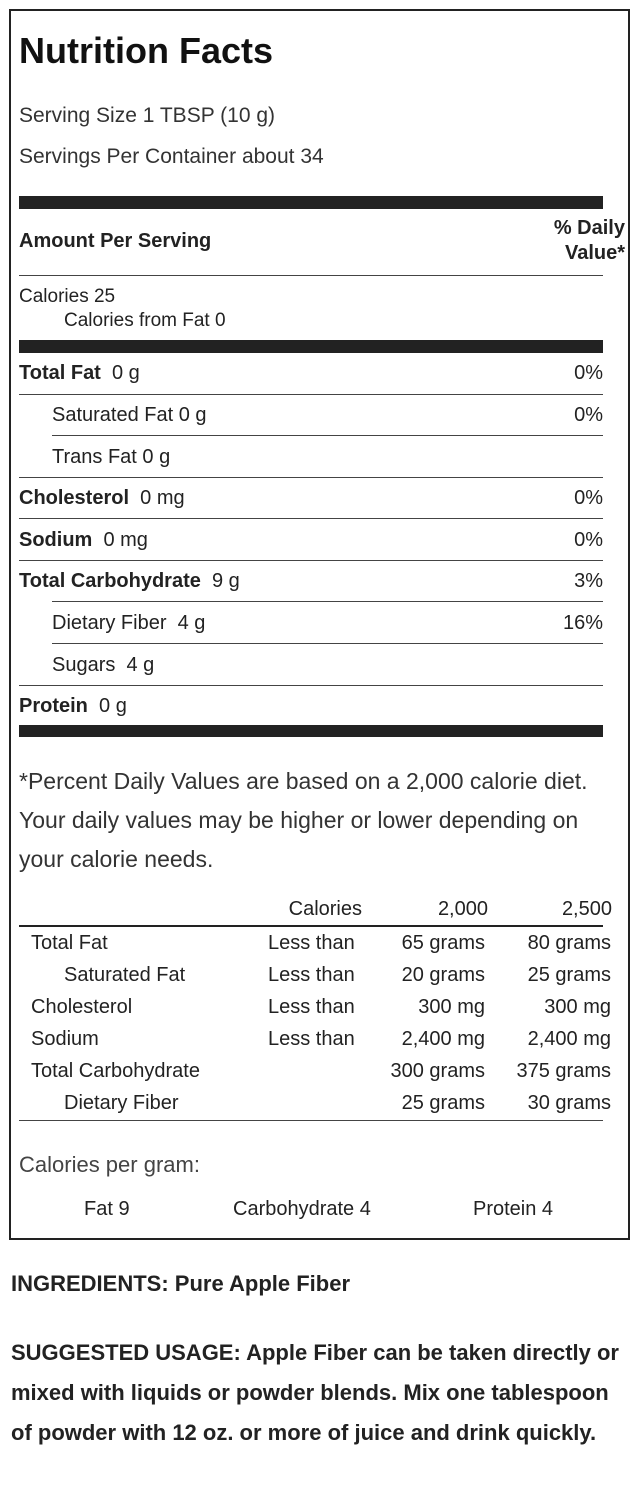 Image resolution: width=640 pixels, height=1496 pixels. What do you see at coordinates (311, 542) in the screenshot?
I see `nutrient-row-sodium: Sodium 0 mg 0%` at bounding box center [311, 542].